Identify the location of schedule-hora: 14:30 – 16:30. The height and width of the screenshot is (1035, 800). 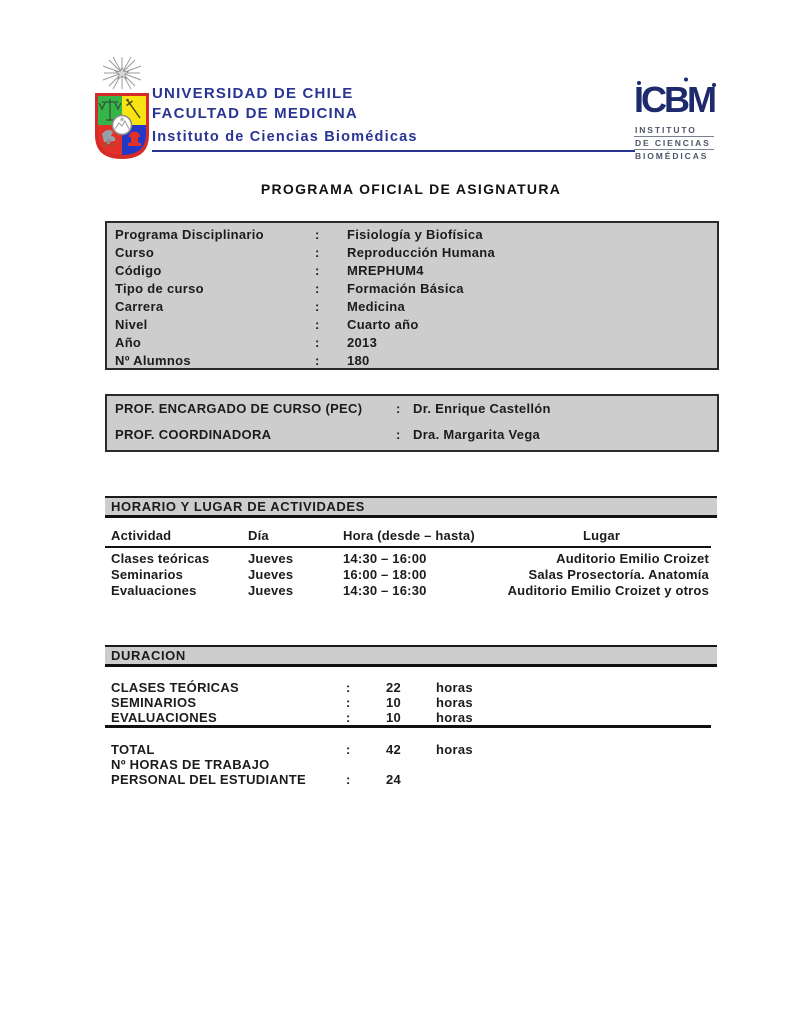
(385, 590).